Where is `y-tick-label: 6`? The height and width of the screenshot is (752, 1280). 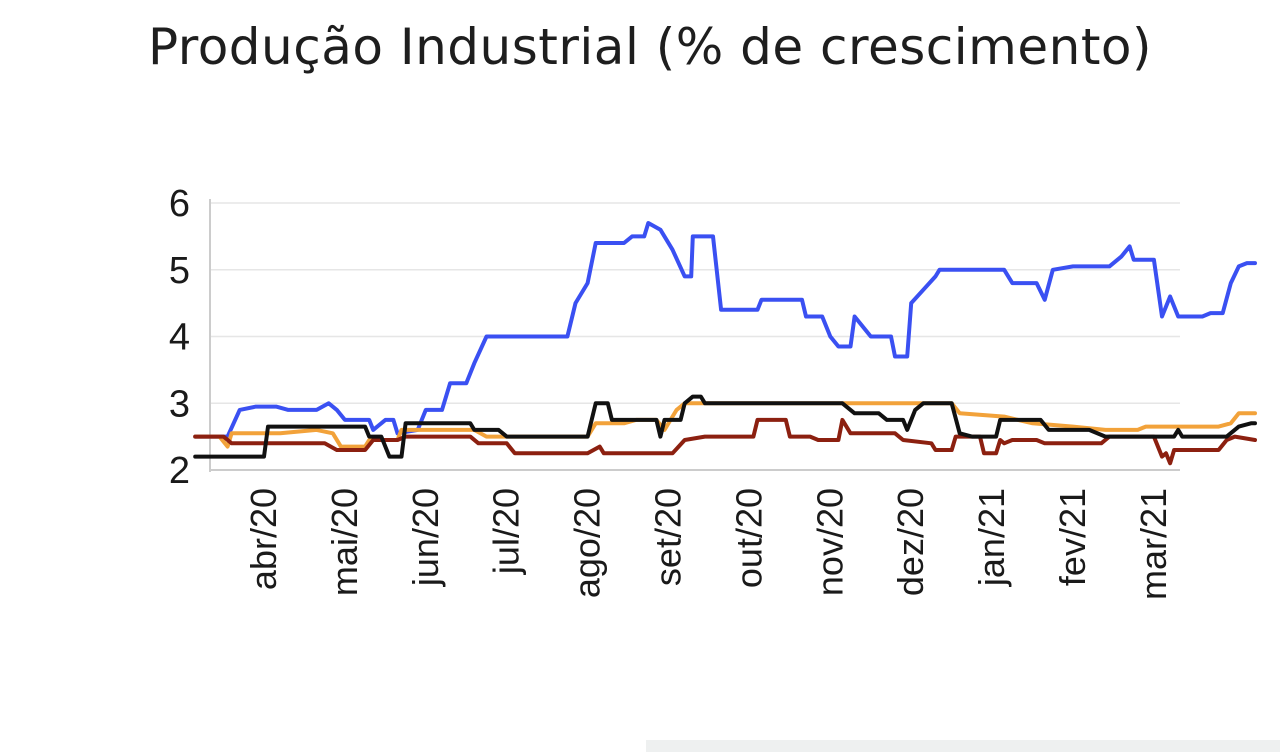
y-tick-label: 6 is located at coordinates (179, 204).